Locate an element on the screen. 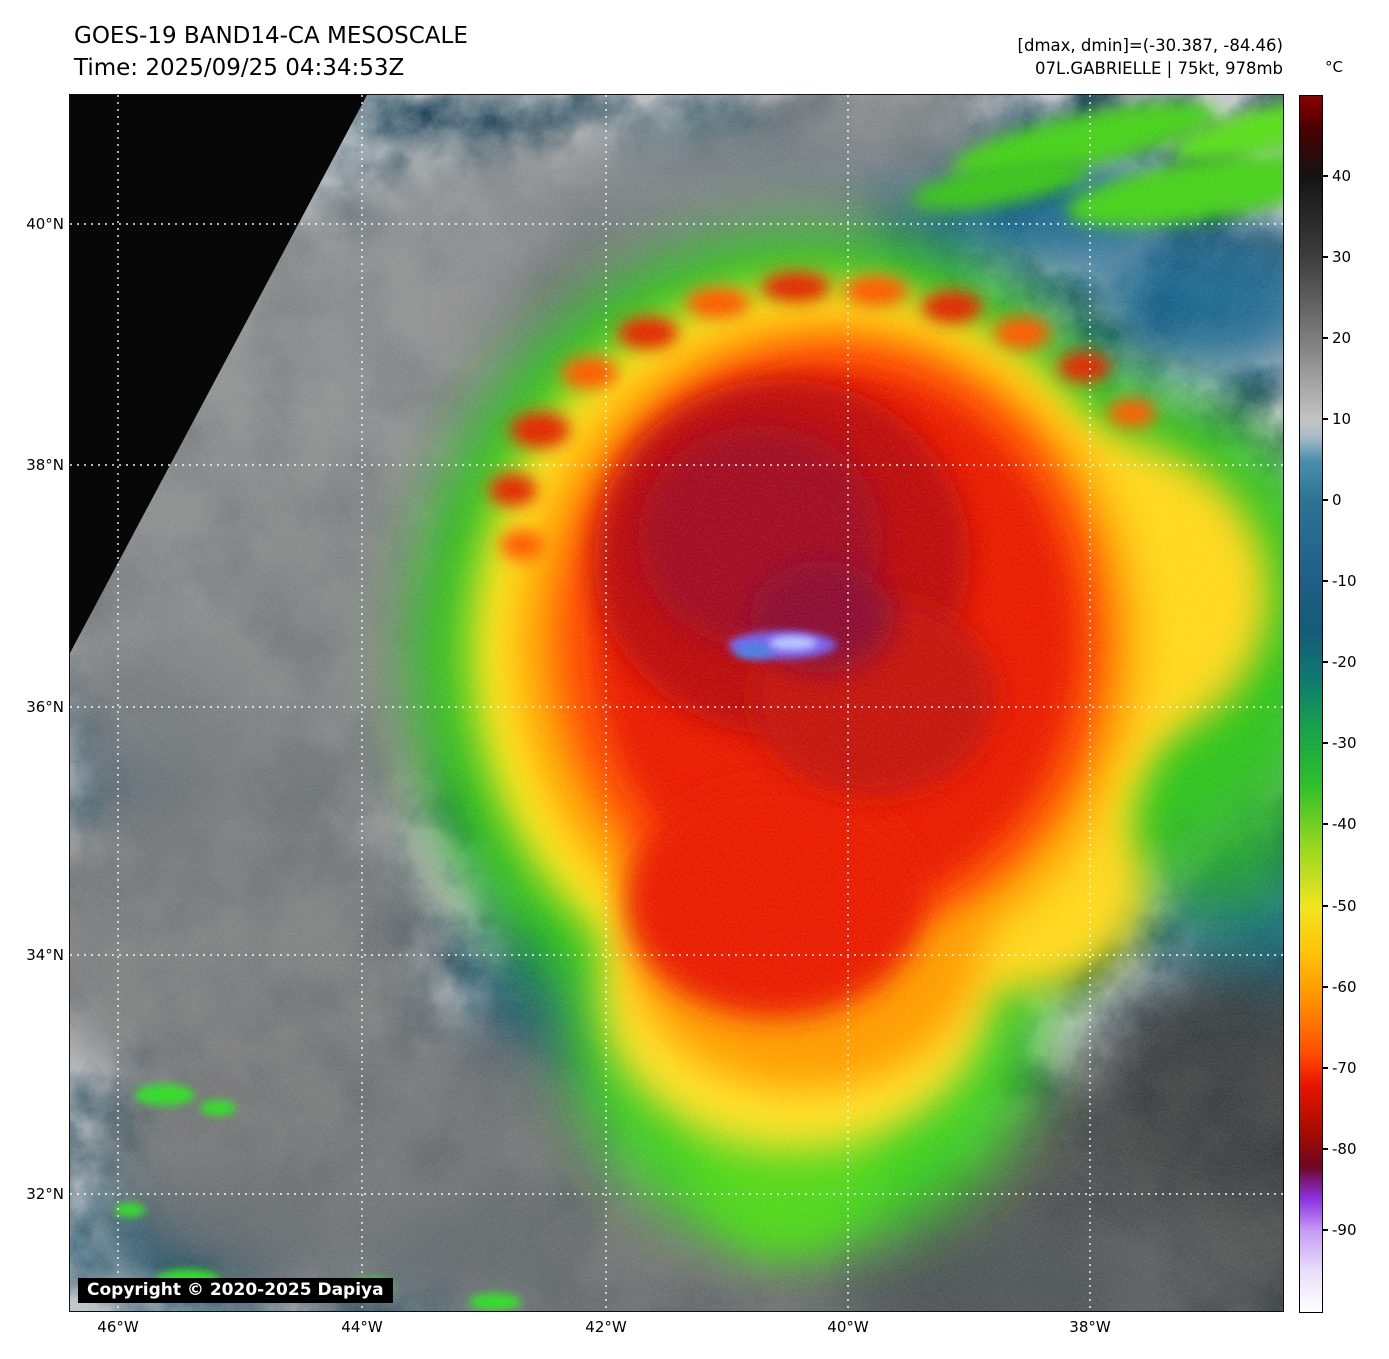 The height and width of the screenshot is (1359, 1389). lon-axis-label: 44°W is located at coordinates (362, 1327).